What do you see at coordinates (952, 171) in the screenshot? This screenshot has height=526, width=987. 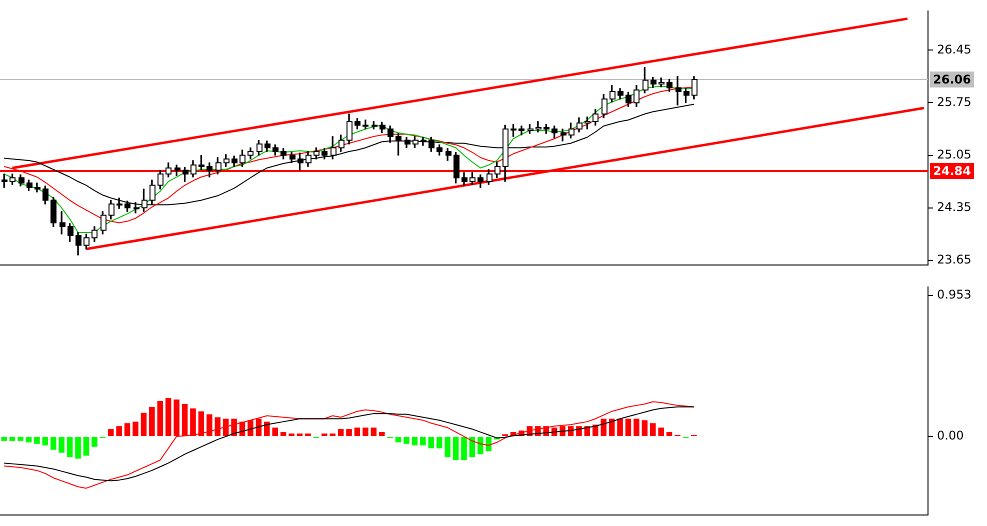 I see `ref-line-label: 24.84` at bounding box center [952, 171].